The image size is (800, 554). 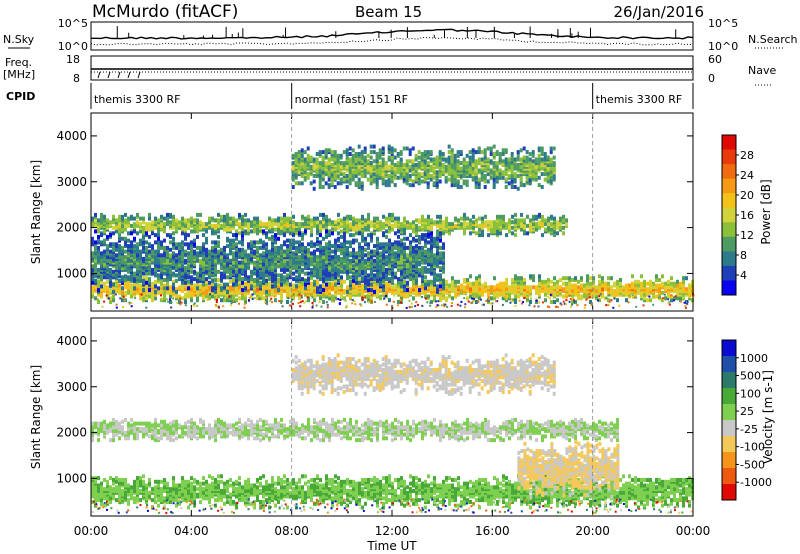 What do you see at coordinates (773, 39) in the screenshot?
I see `nsearch-label: N.Search` at bounding box center [773, 39].